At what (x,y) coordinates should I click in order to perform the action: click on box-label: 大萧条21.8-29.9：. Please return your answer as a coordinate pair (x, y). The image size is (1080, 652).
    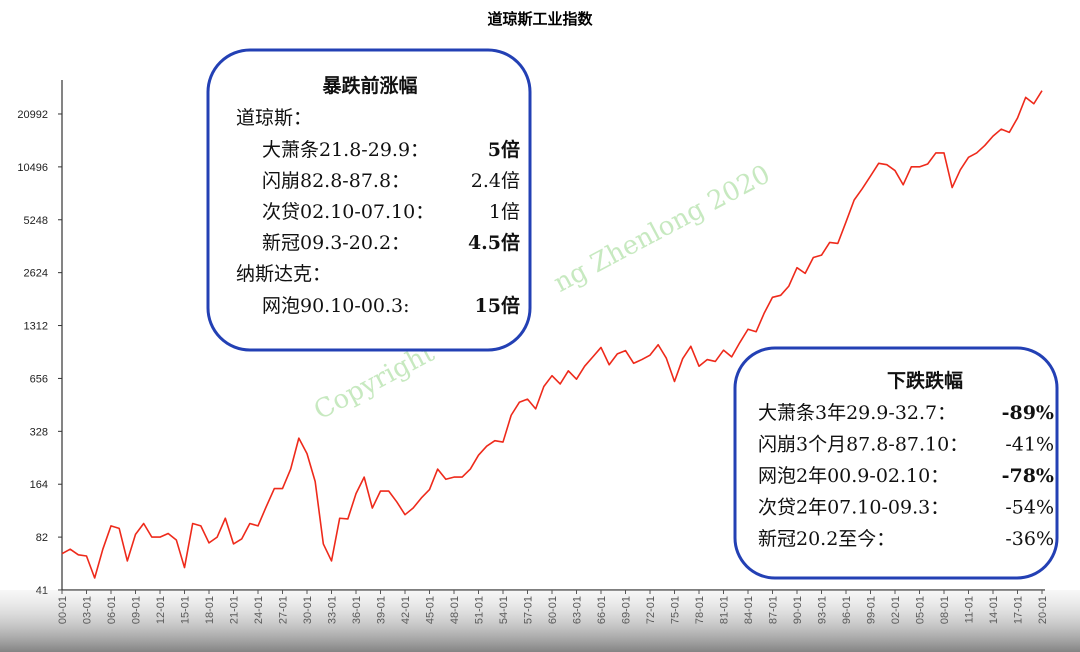
    Looking at the image, I should click on (345, 150).